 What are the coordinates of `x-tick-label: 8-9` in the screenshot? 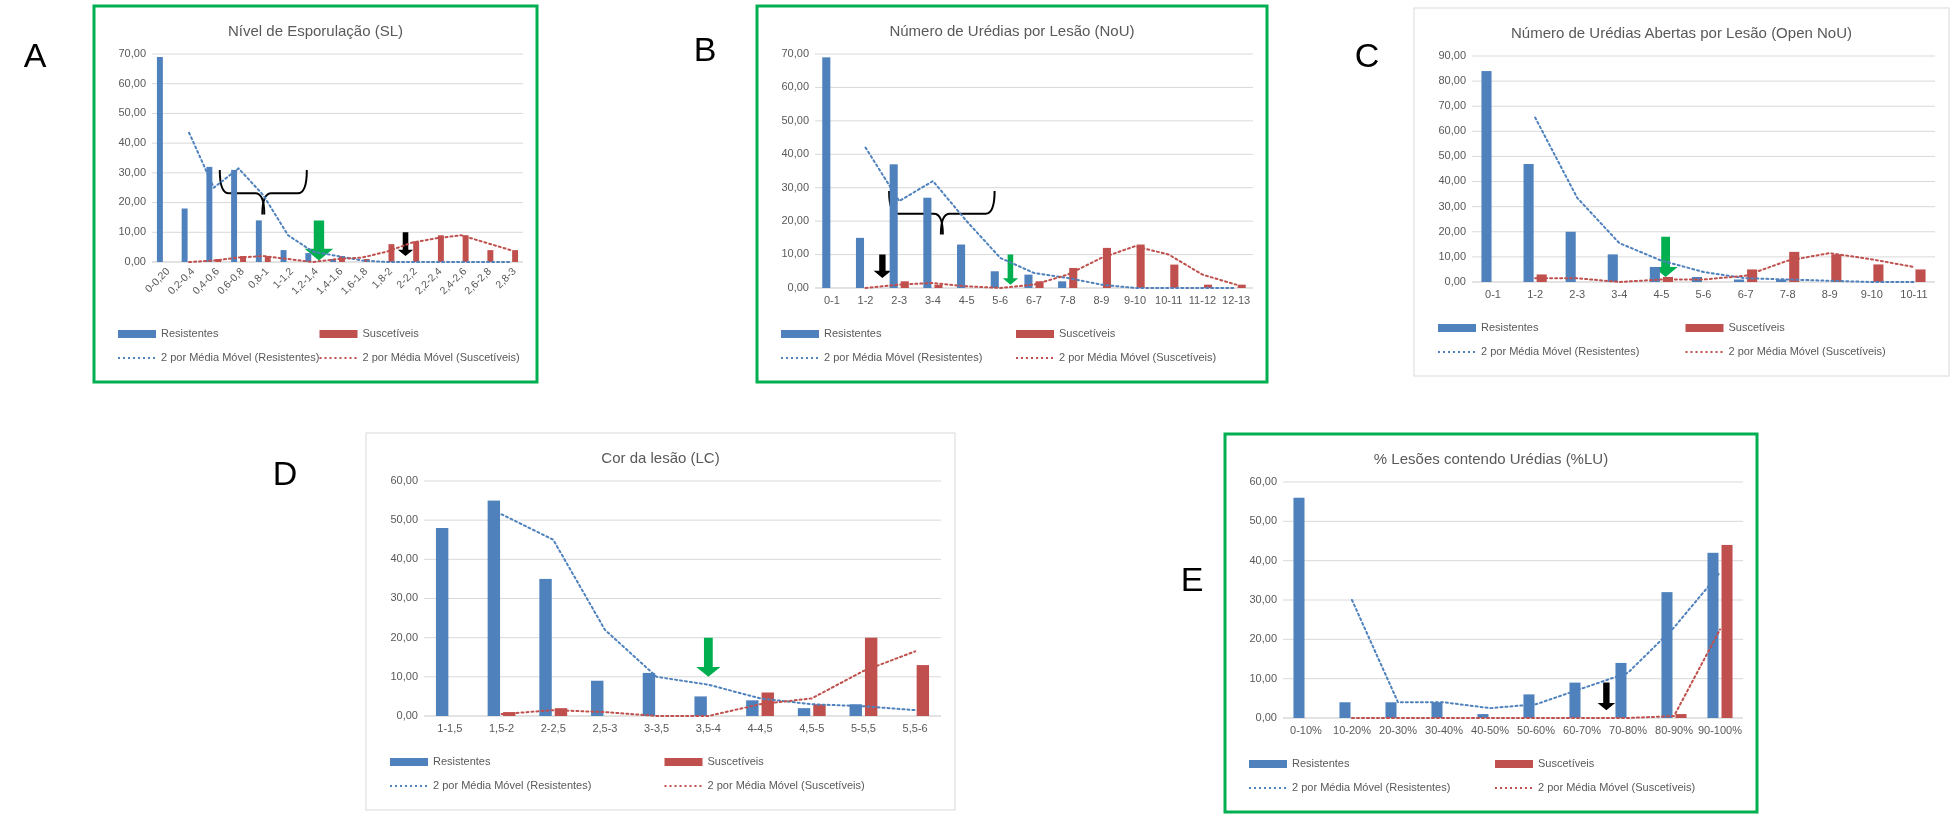 It's located at (1829, 294).